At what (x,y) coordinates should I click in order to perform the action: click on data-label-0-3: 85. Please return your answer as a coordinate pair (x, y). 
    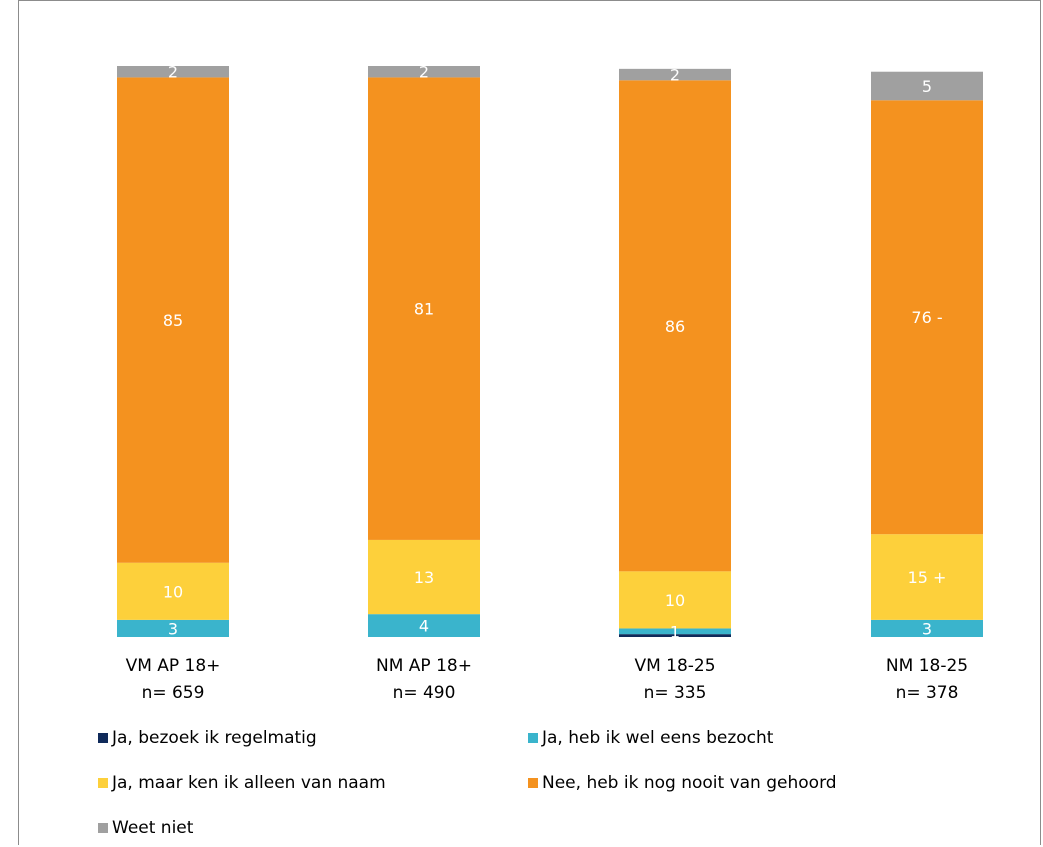
    Looking at the image, I should click on (173, 320).